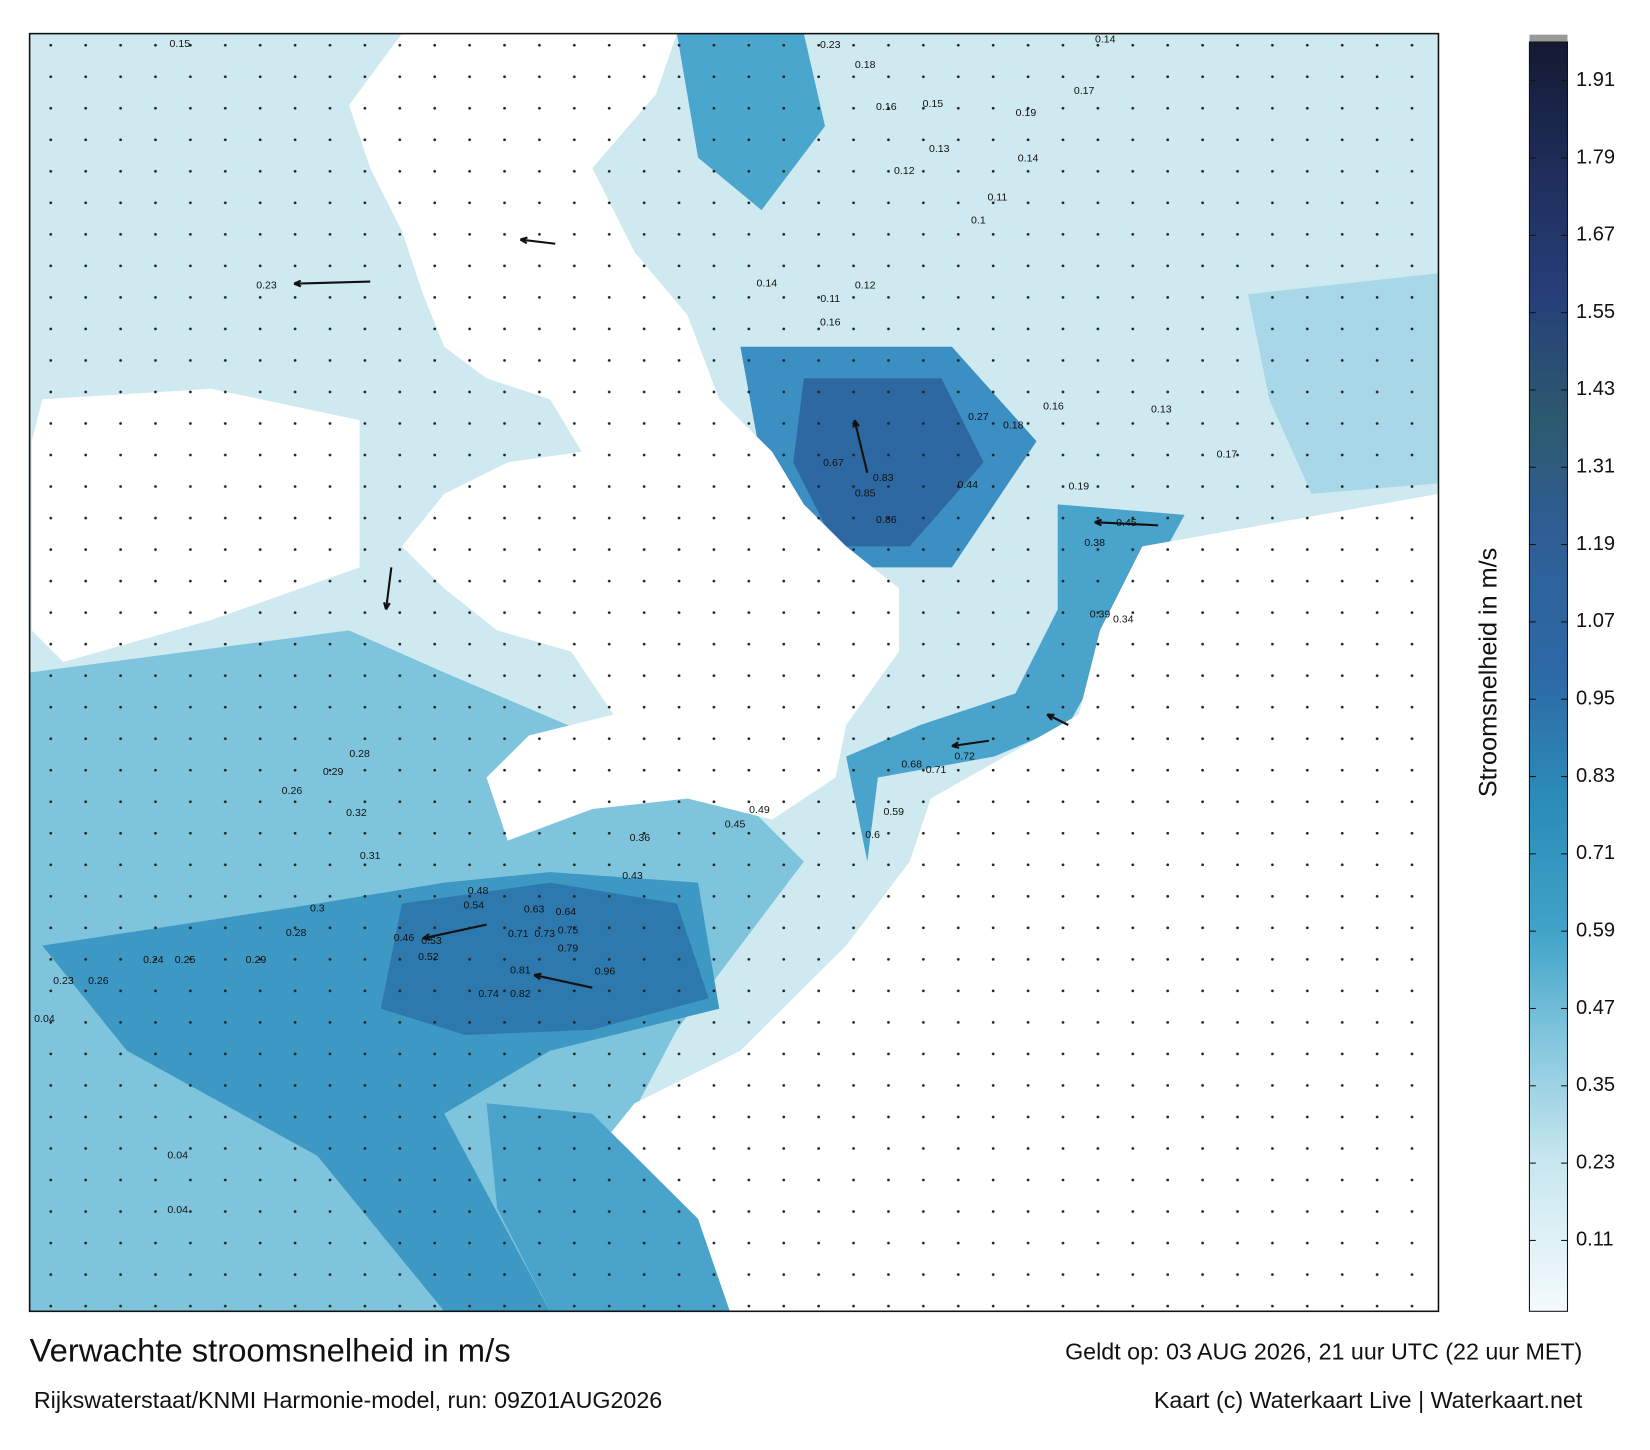  I want to click on speed-label: 0.6, so click(872, 835).